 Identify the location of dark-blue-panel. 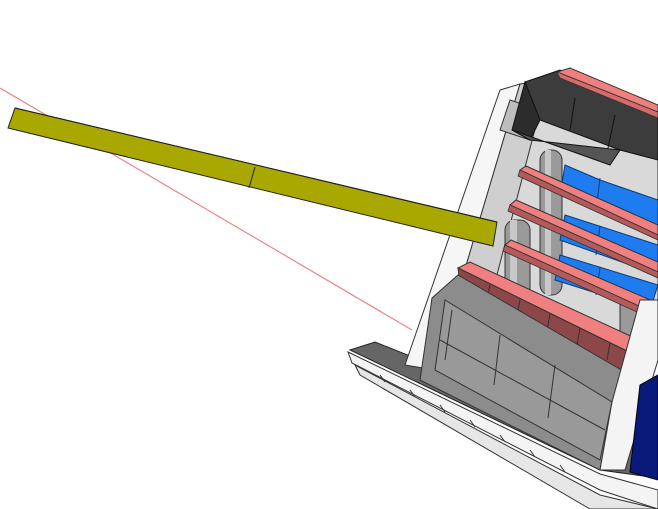
(643, 427).